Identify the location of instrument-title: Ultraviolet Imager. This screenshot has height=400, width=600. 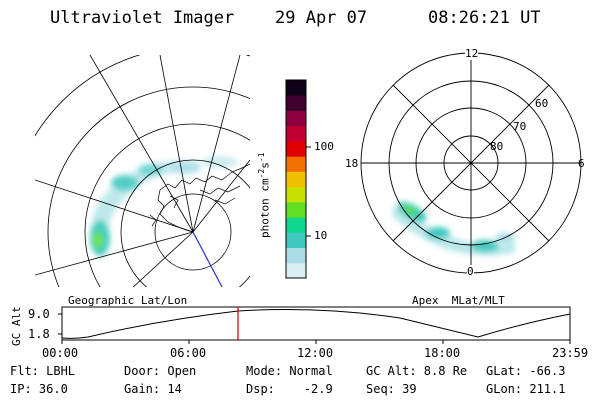
(142, 18).